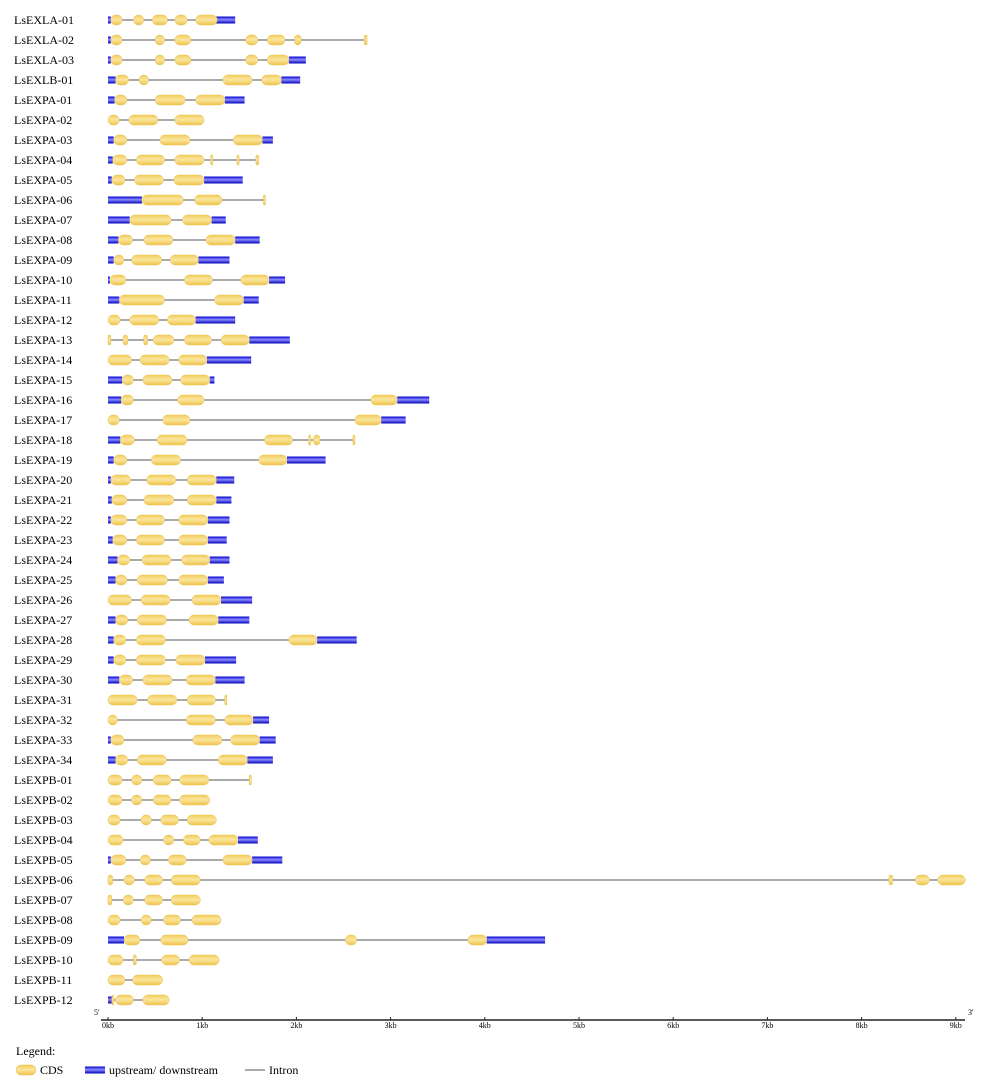 The width and height of the screenshot is (1000, 1090). Describe the element at coordinates (43, 480) in the screenshot. I see `gene-label: LsEXPA-20` at that location.